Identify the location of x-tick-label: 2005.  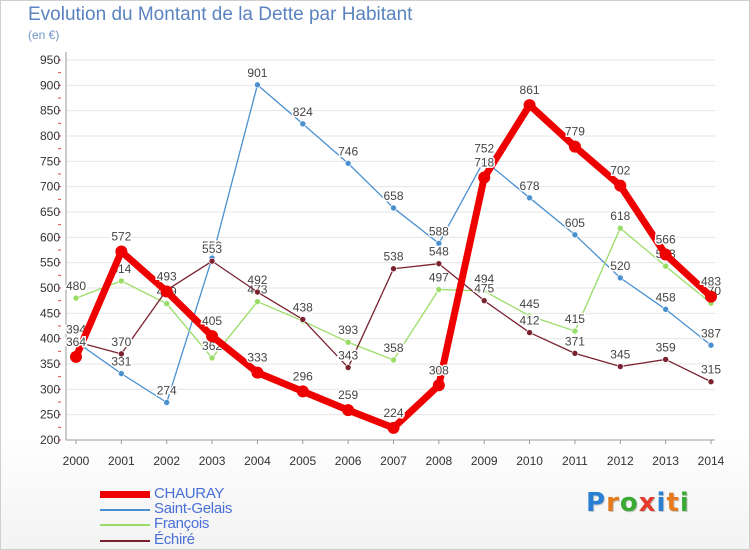
(302, 461).